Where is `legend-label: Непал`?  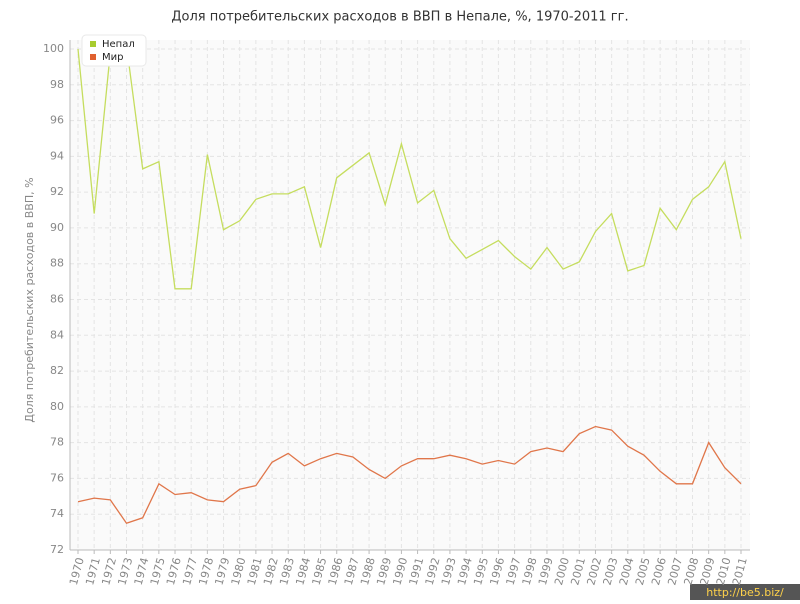 legend-label: Непал is located at coordinates (118, 44).